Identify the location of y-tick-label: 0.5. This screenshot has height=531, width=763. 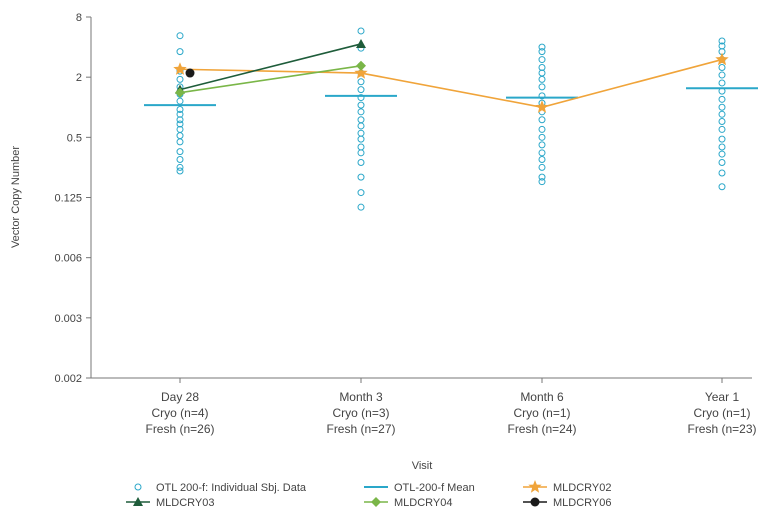
(74, 138).